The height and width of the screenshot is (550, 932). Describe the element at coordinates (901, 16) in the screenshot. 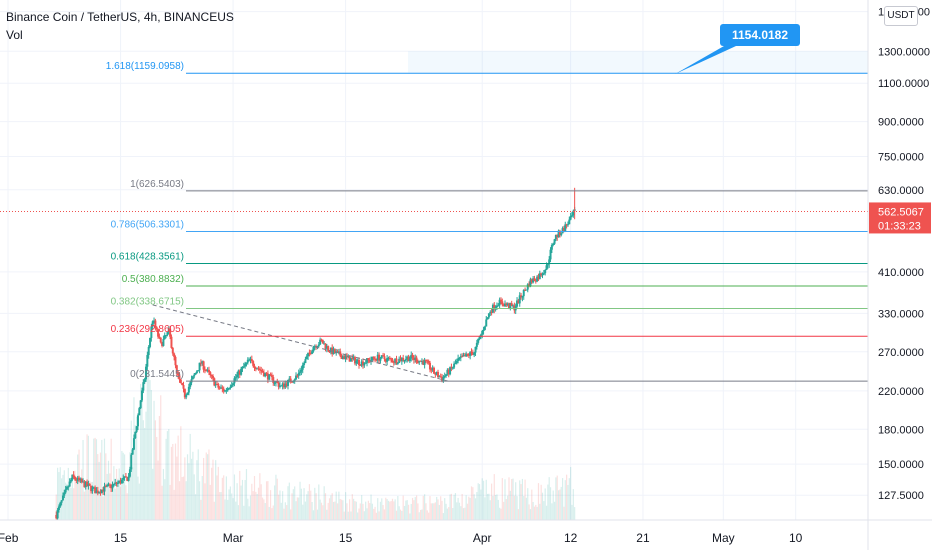

I see `currency-button: USDT` at that location.